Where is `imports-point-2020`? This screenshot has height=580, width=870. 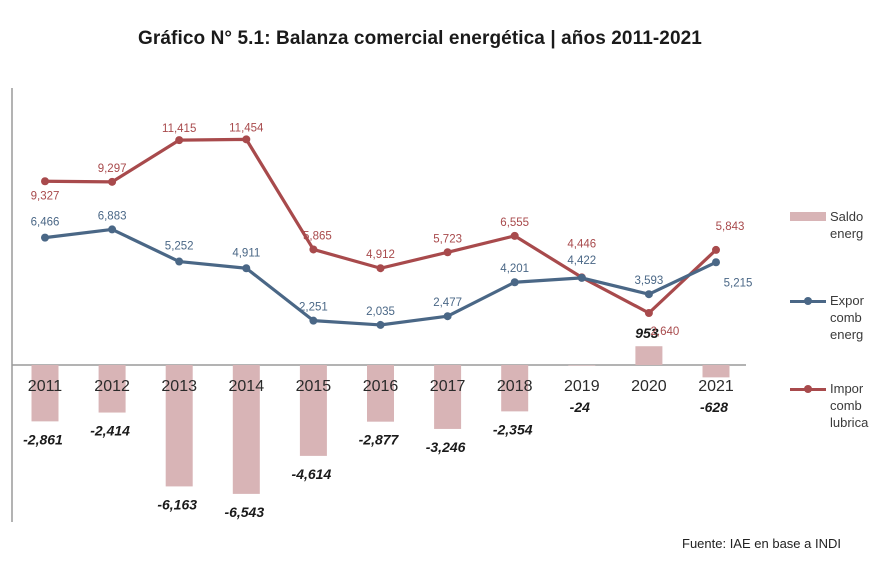
imports-point-2020 is located at coordinates (648, 312).